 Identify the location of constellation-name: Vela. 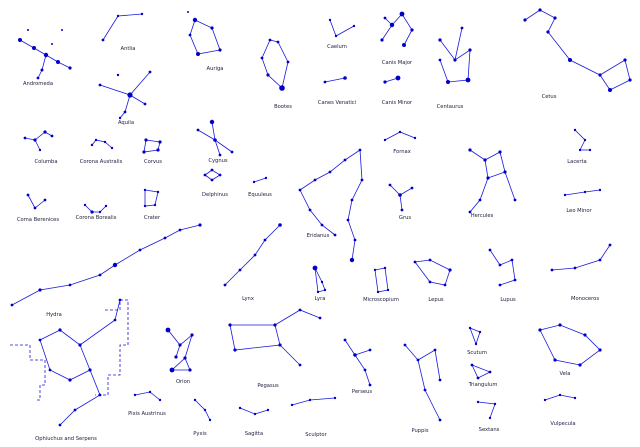
(565, 374).